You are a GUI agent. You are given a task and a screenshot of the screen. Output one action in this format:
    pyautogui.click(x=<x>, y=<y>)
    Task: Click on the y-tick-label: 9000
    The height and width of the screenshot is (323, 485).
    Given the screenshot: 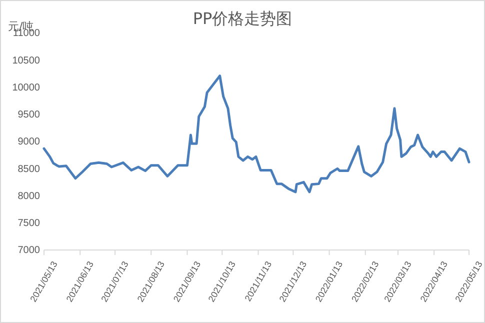 What is the action you would take?
    pyautogui.click(x=29, y=142)
    